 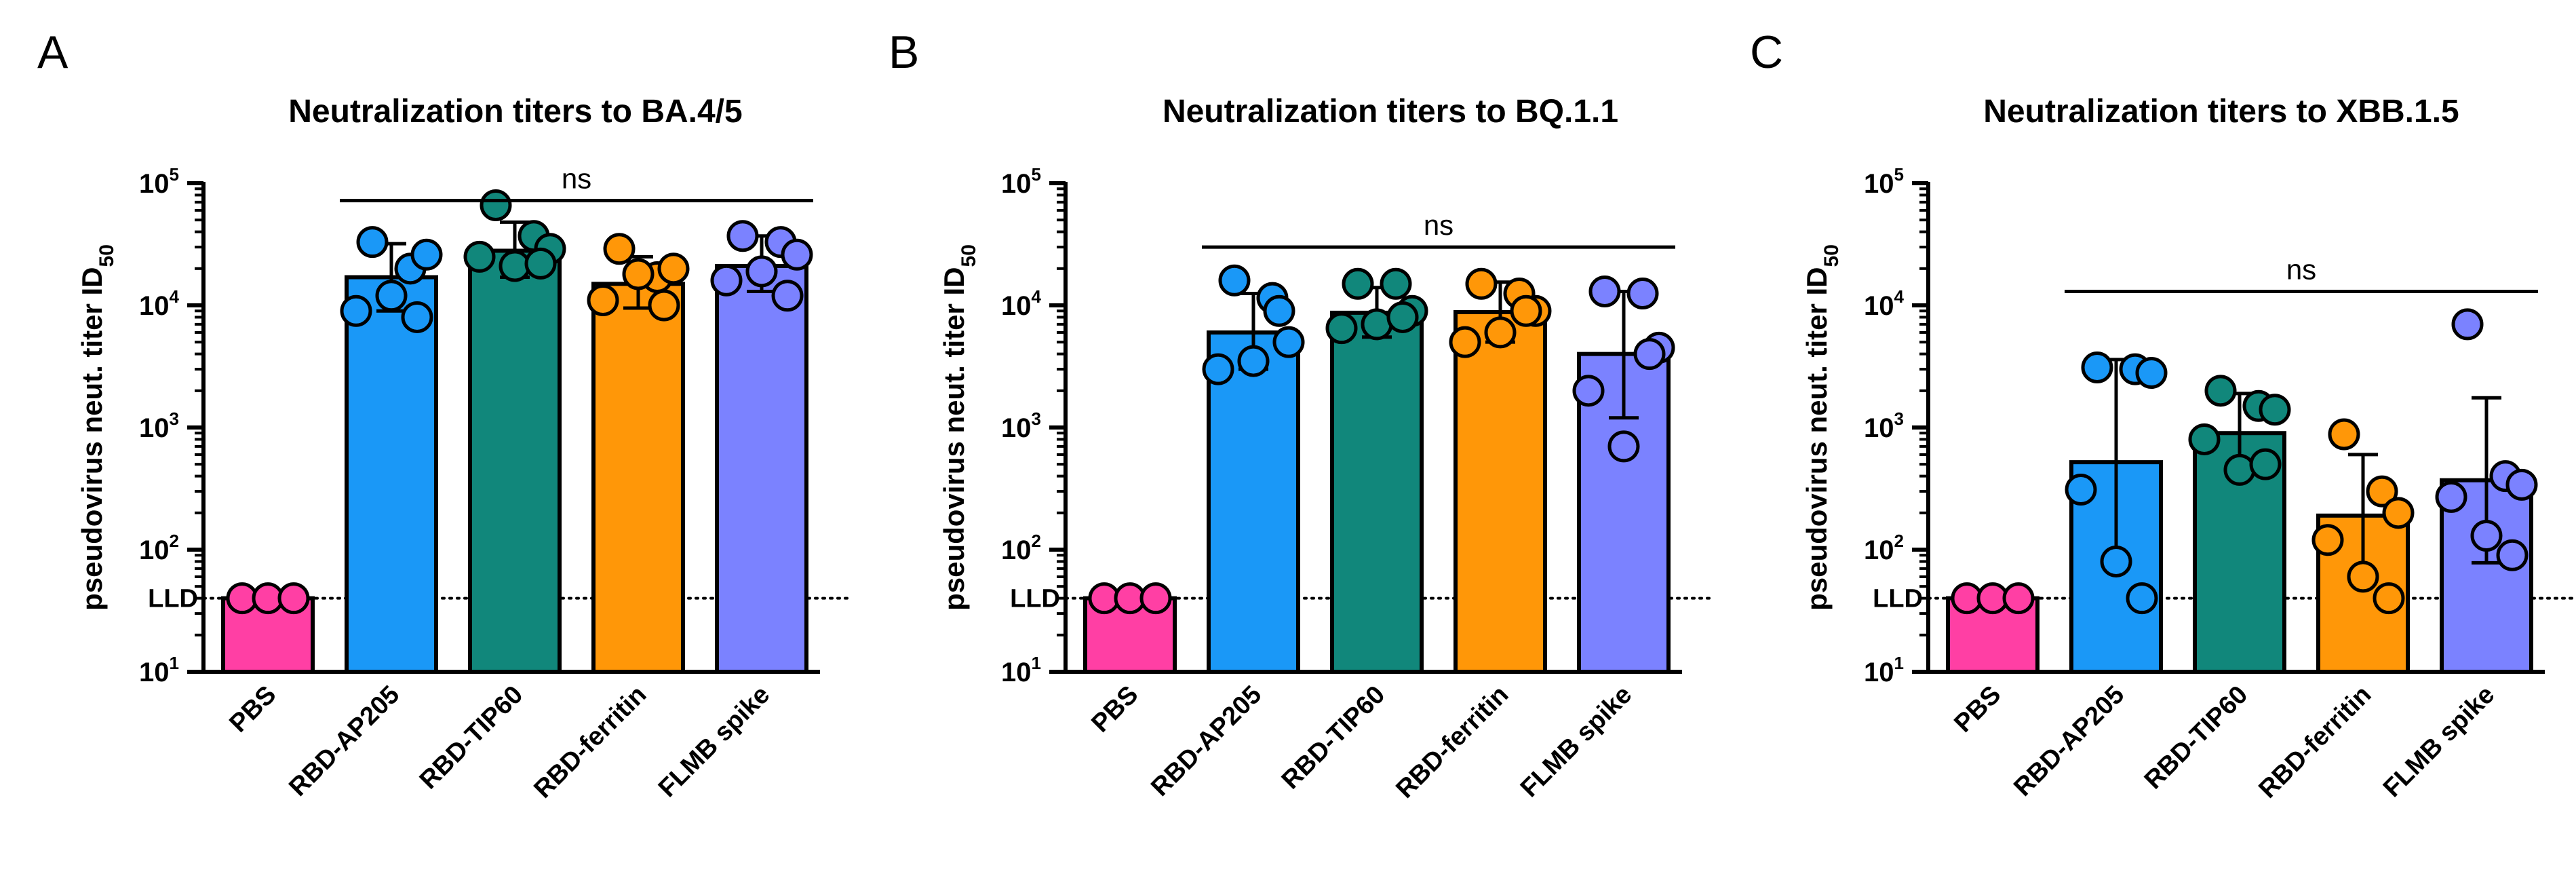 I want to click on bar-flmb-spike, so click(x=761, y=469).